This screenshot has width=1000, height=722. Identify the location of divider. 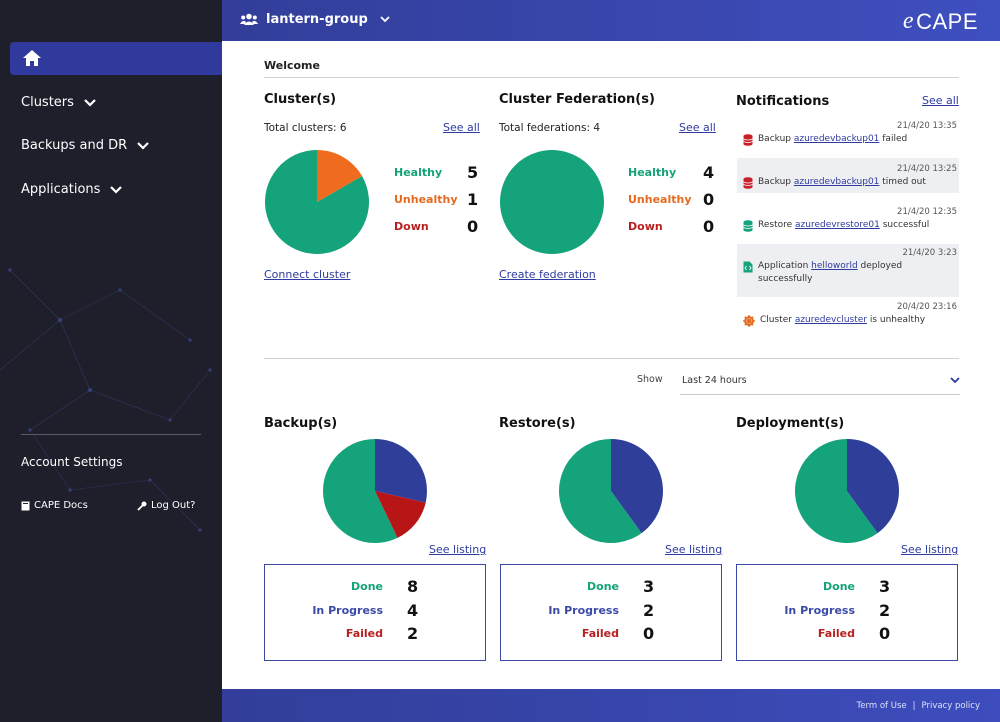
(611, 358).